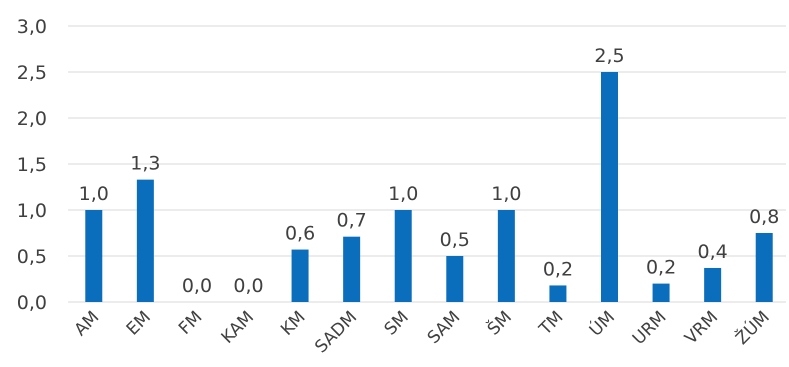 The image size is (789, 367). I want to click on x-tick-label: KAM, so click(238, 327).